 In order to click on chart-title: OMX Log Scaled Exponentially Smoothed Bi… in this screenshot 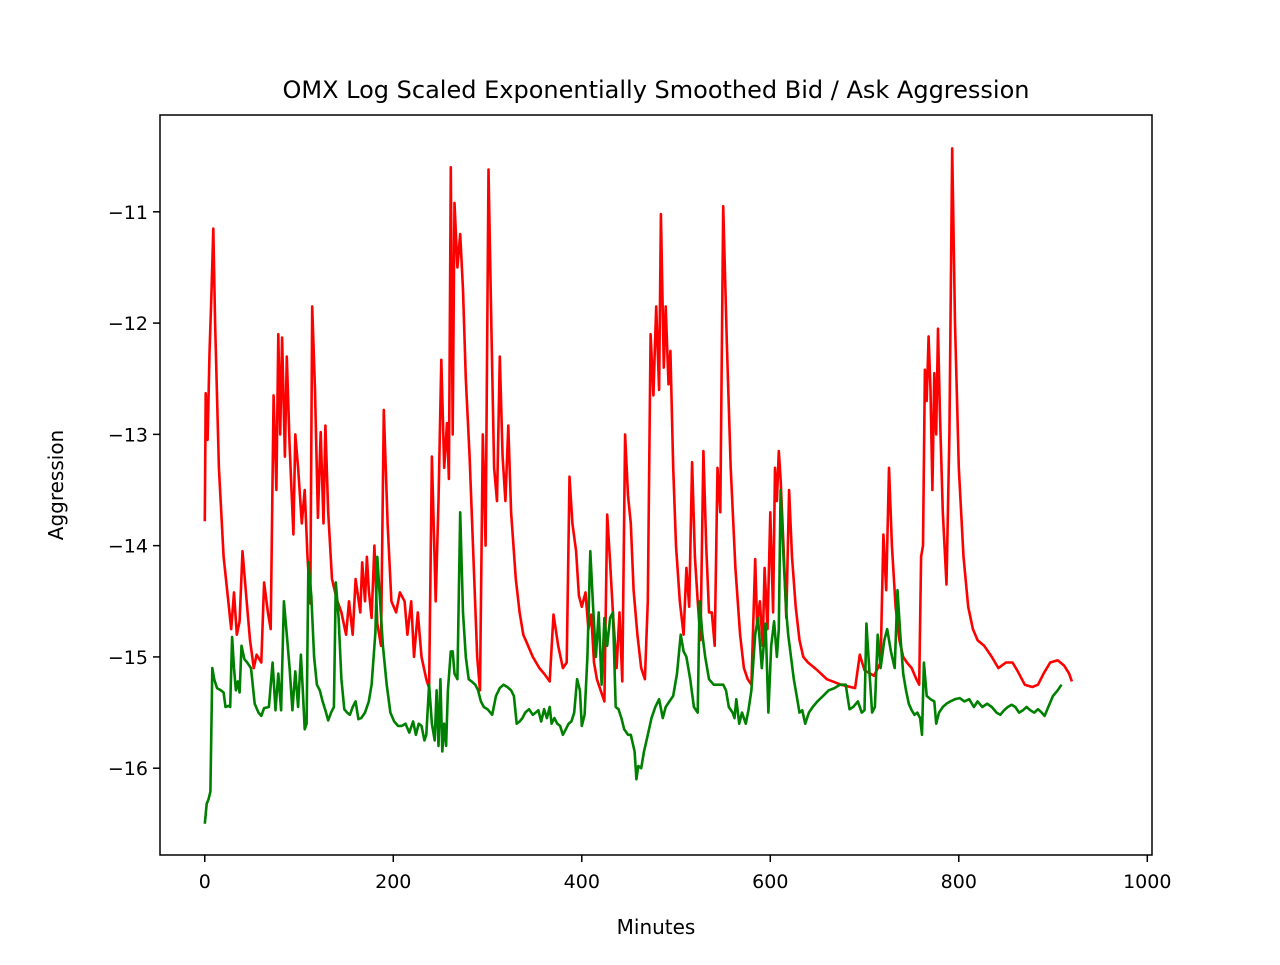, I will do `click(656, 90)`.